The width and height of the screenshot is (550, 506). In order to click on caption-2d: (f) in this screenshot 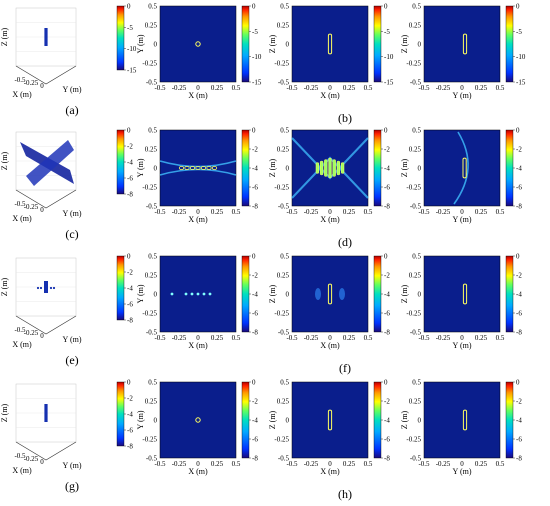, I will do `click(345, 368)`.